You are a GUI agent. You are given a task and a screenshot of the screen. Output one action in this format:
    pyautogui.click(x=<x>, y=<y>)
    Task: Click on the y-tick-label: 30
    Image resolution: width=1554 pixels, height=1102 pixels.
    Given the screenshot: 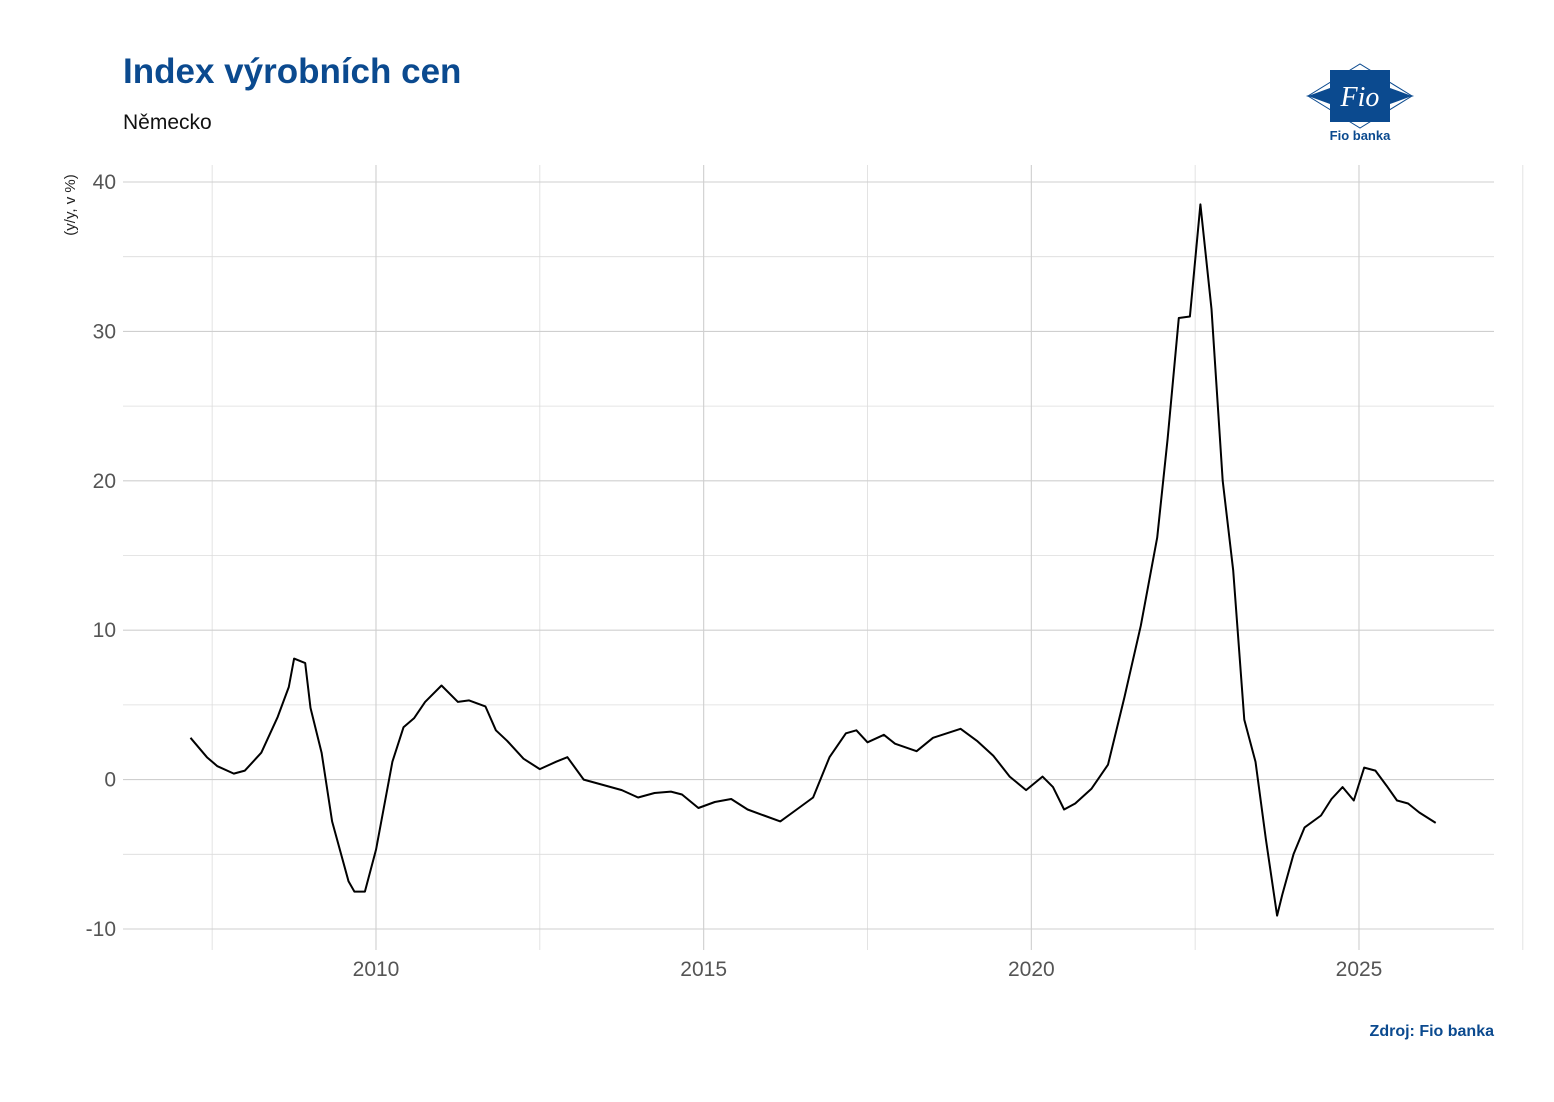 What is the action you would take?
    pyautogui.click(x=104, y=331)
    